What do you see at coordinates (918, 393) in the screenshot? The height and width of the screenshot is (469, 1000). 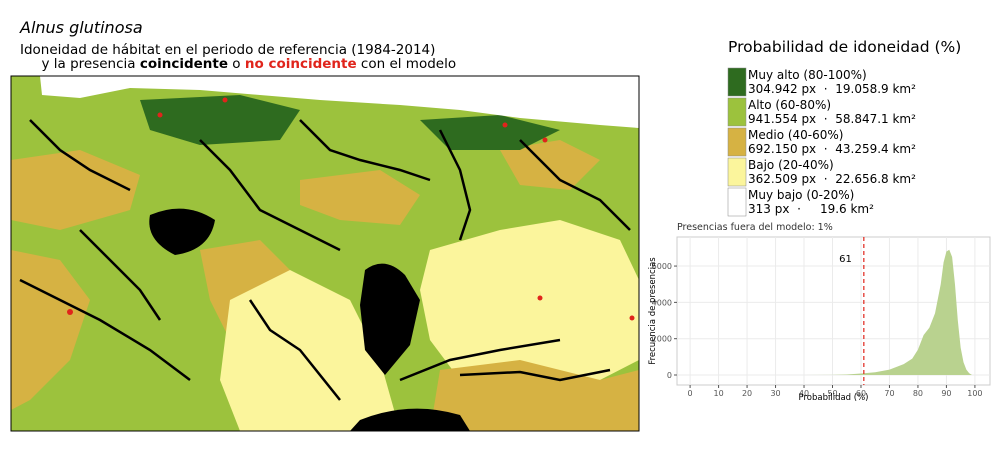 I see `x-tick-label: 80` at bounding box center [918, 393].